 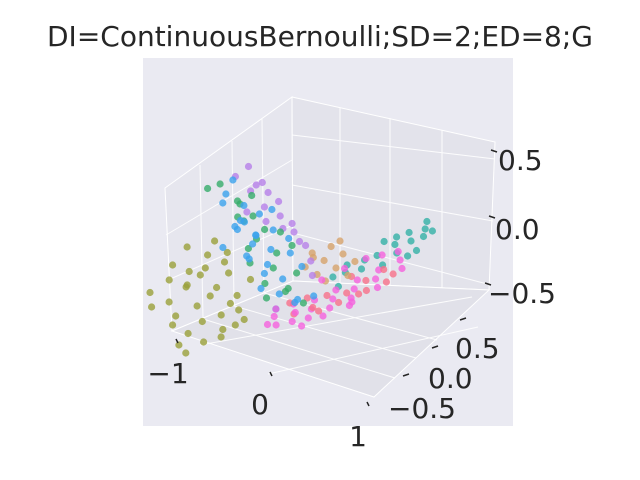 I want to click on z-tick-label: 0.0, so click(x=517, y=229).